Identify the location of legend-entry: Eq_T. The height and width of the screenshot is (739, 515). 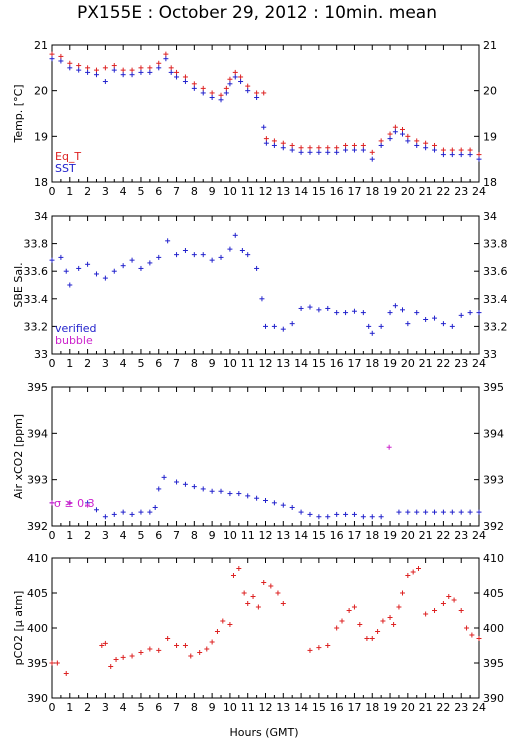
(68, 156).